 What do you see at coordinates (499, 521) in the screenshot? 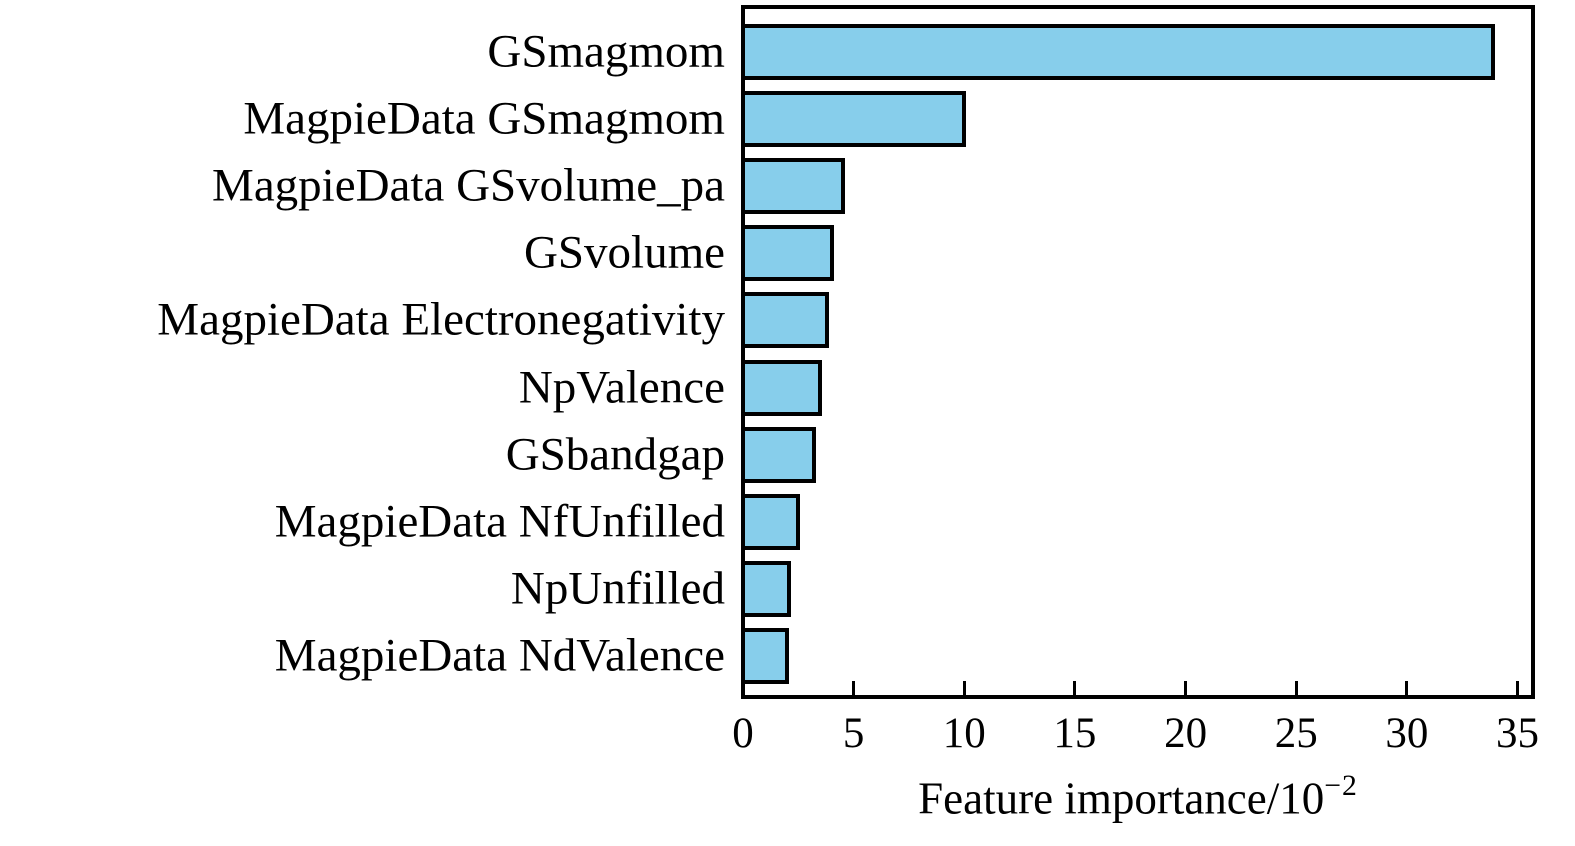
I see `category-label-magpiedata-nfunfilled: MagpieData NfUnfilled` at bounding box center [499, 521].